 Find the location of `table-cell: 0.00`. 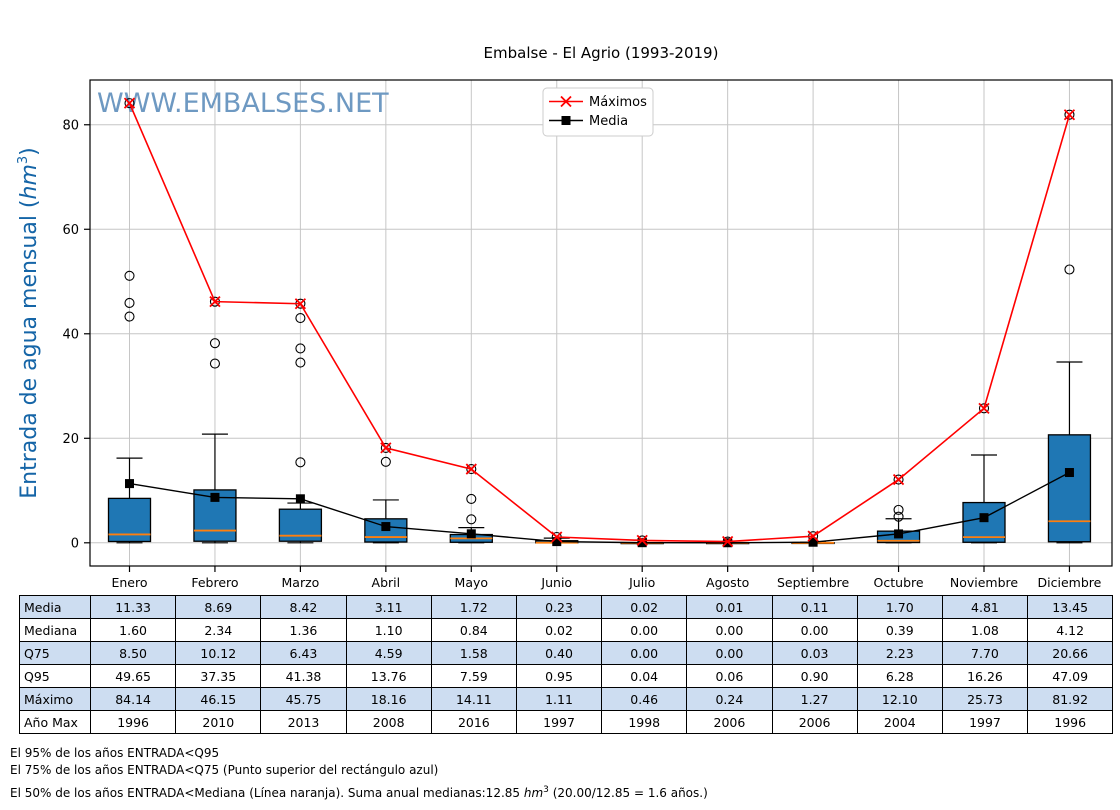

table-cell: 0.00 is located at coordinates (814, 630).